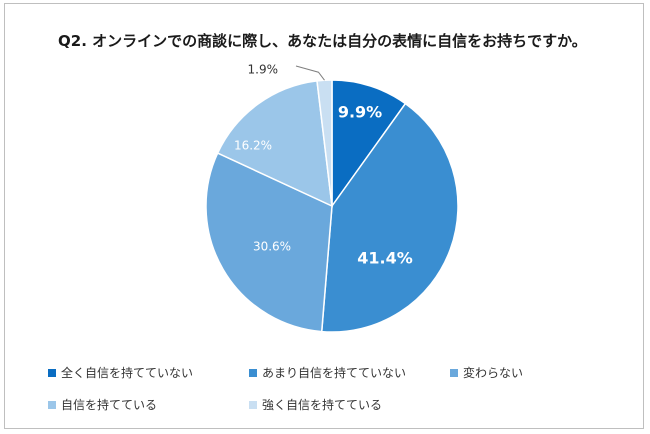 Image resolution: width=650 pixels, height=434 pixels. Describe the element at coordinates (272, 247) in the screenshot. I see `data-label-3: 30.6%` at that location.